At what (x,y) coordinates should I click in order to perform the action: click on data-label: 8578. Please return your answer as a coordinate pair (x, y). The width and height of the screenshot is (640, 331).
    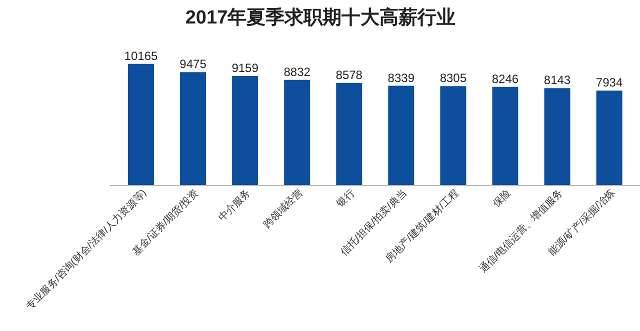
    Looking at the image, I should click on (349, 75).